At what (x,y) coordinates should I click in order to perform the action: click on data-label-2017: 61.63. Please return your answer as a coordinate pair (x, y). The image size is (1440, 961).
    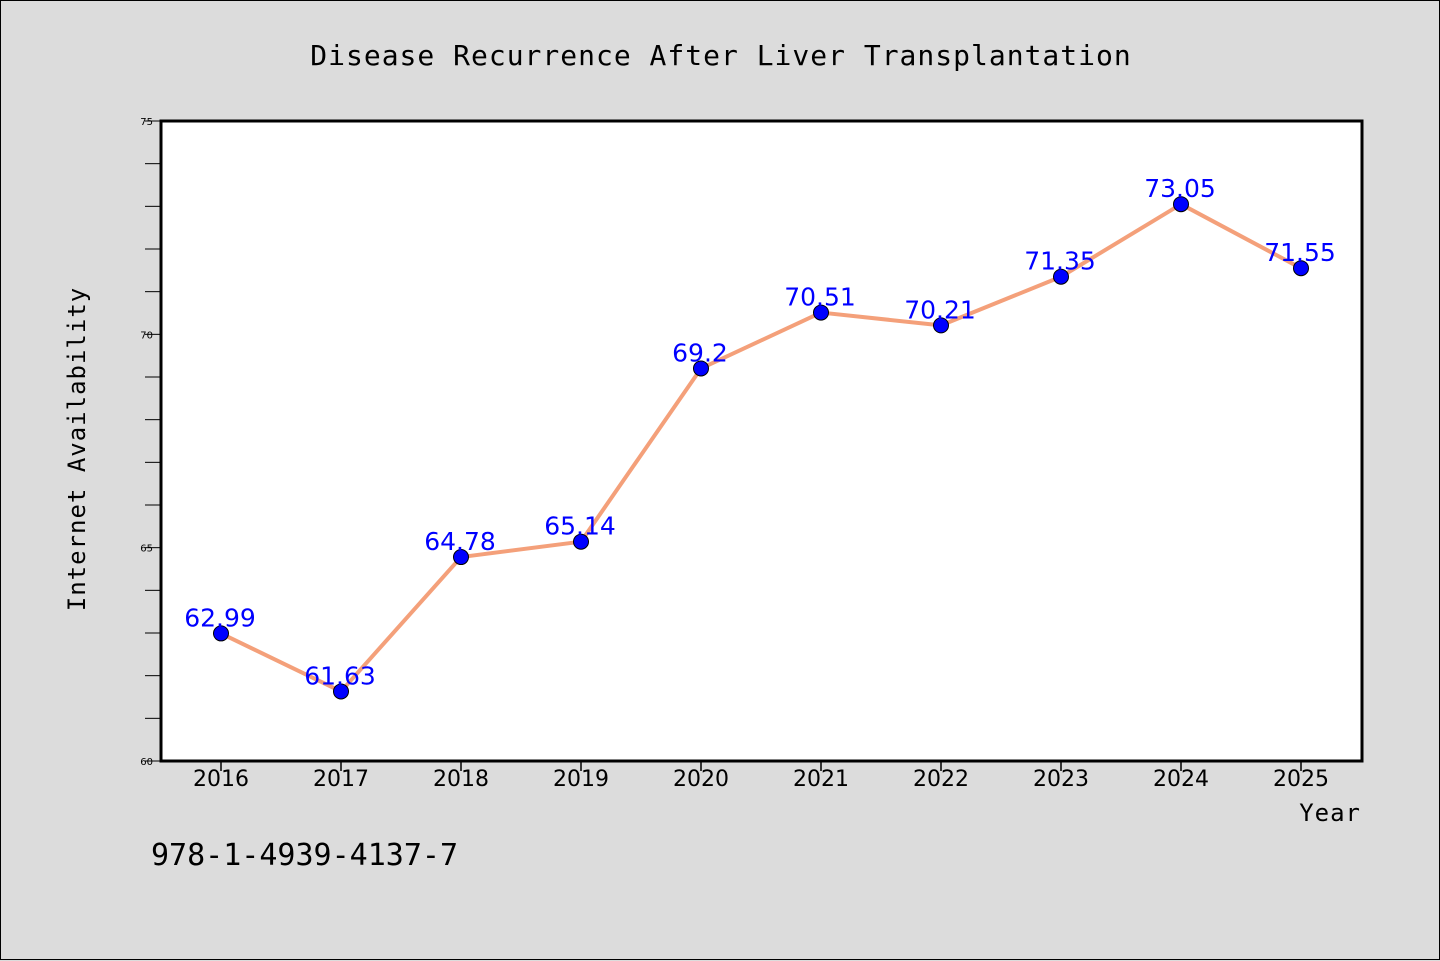
    Looking at the image, I should click on (340, 675).